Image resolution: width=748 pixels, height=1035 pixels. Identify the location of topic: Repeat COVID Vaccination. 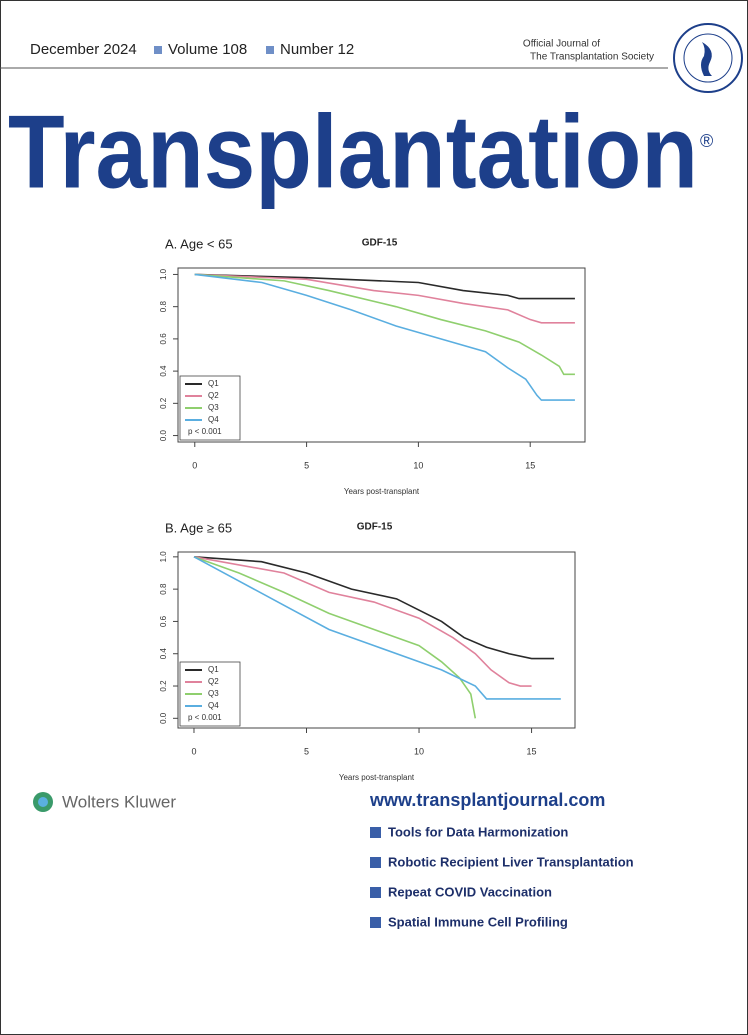
(470, 891).